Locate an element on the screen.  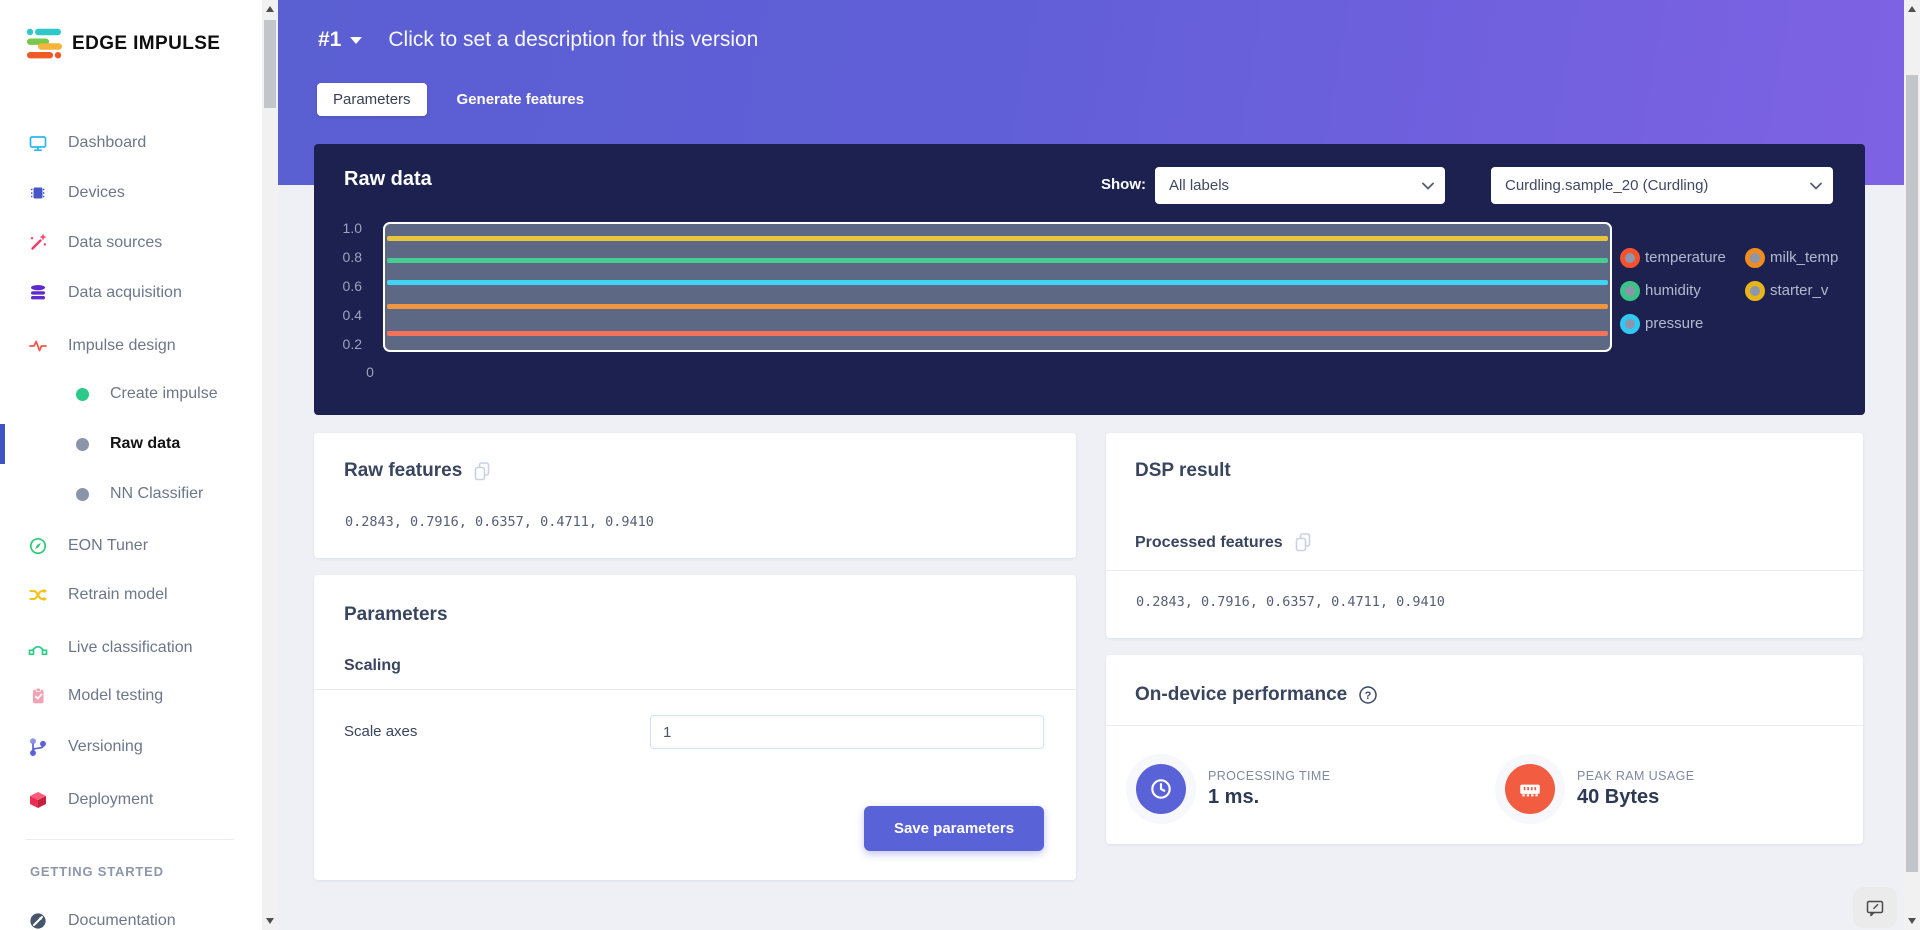
sidebar-item-data-acquisition: Data acquisition is located at coordinates (131, 293).